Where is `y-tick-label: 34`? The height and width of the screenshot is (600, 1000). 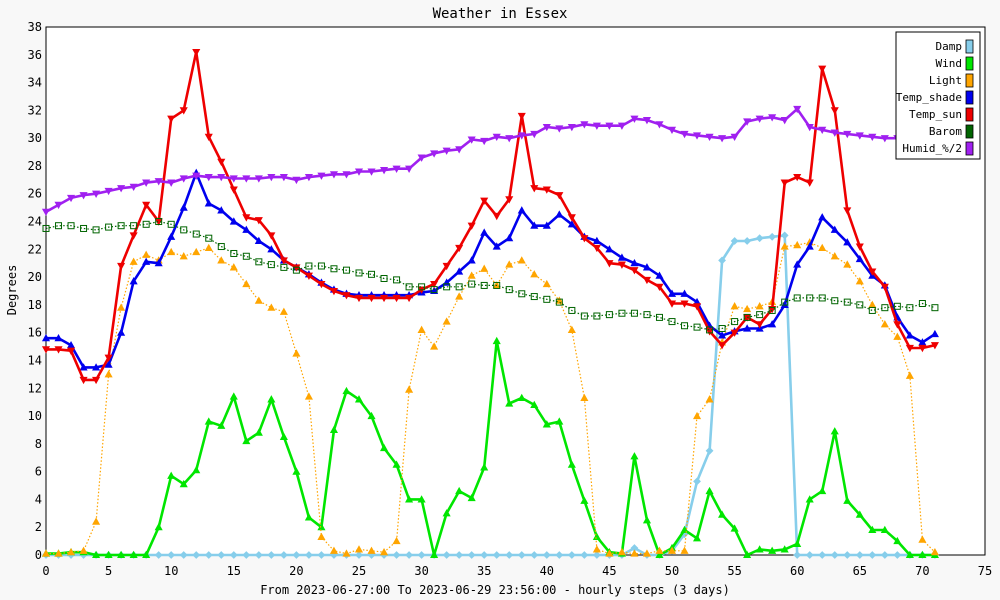
y-tick-label: 34 is located at coordinates (35, 83).